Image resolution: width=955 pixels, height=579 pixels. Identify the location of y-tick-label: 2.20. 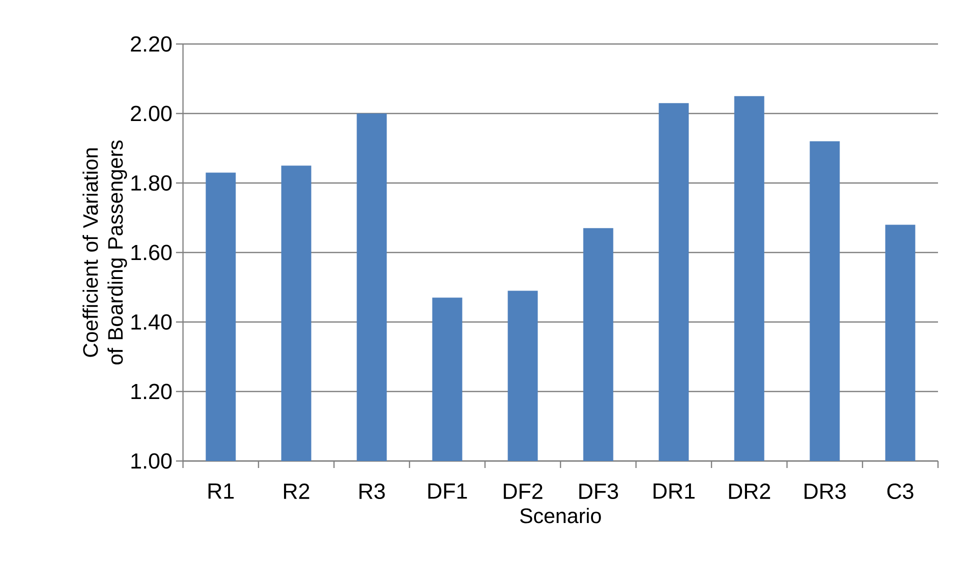
(151, 44).